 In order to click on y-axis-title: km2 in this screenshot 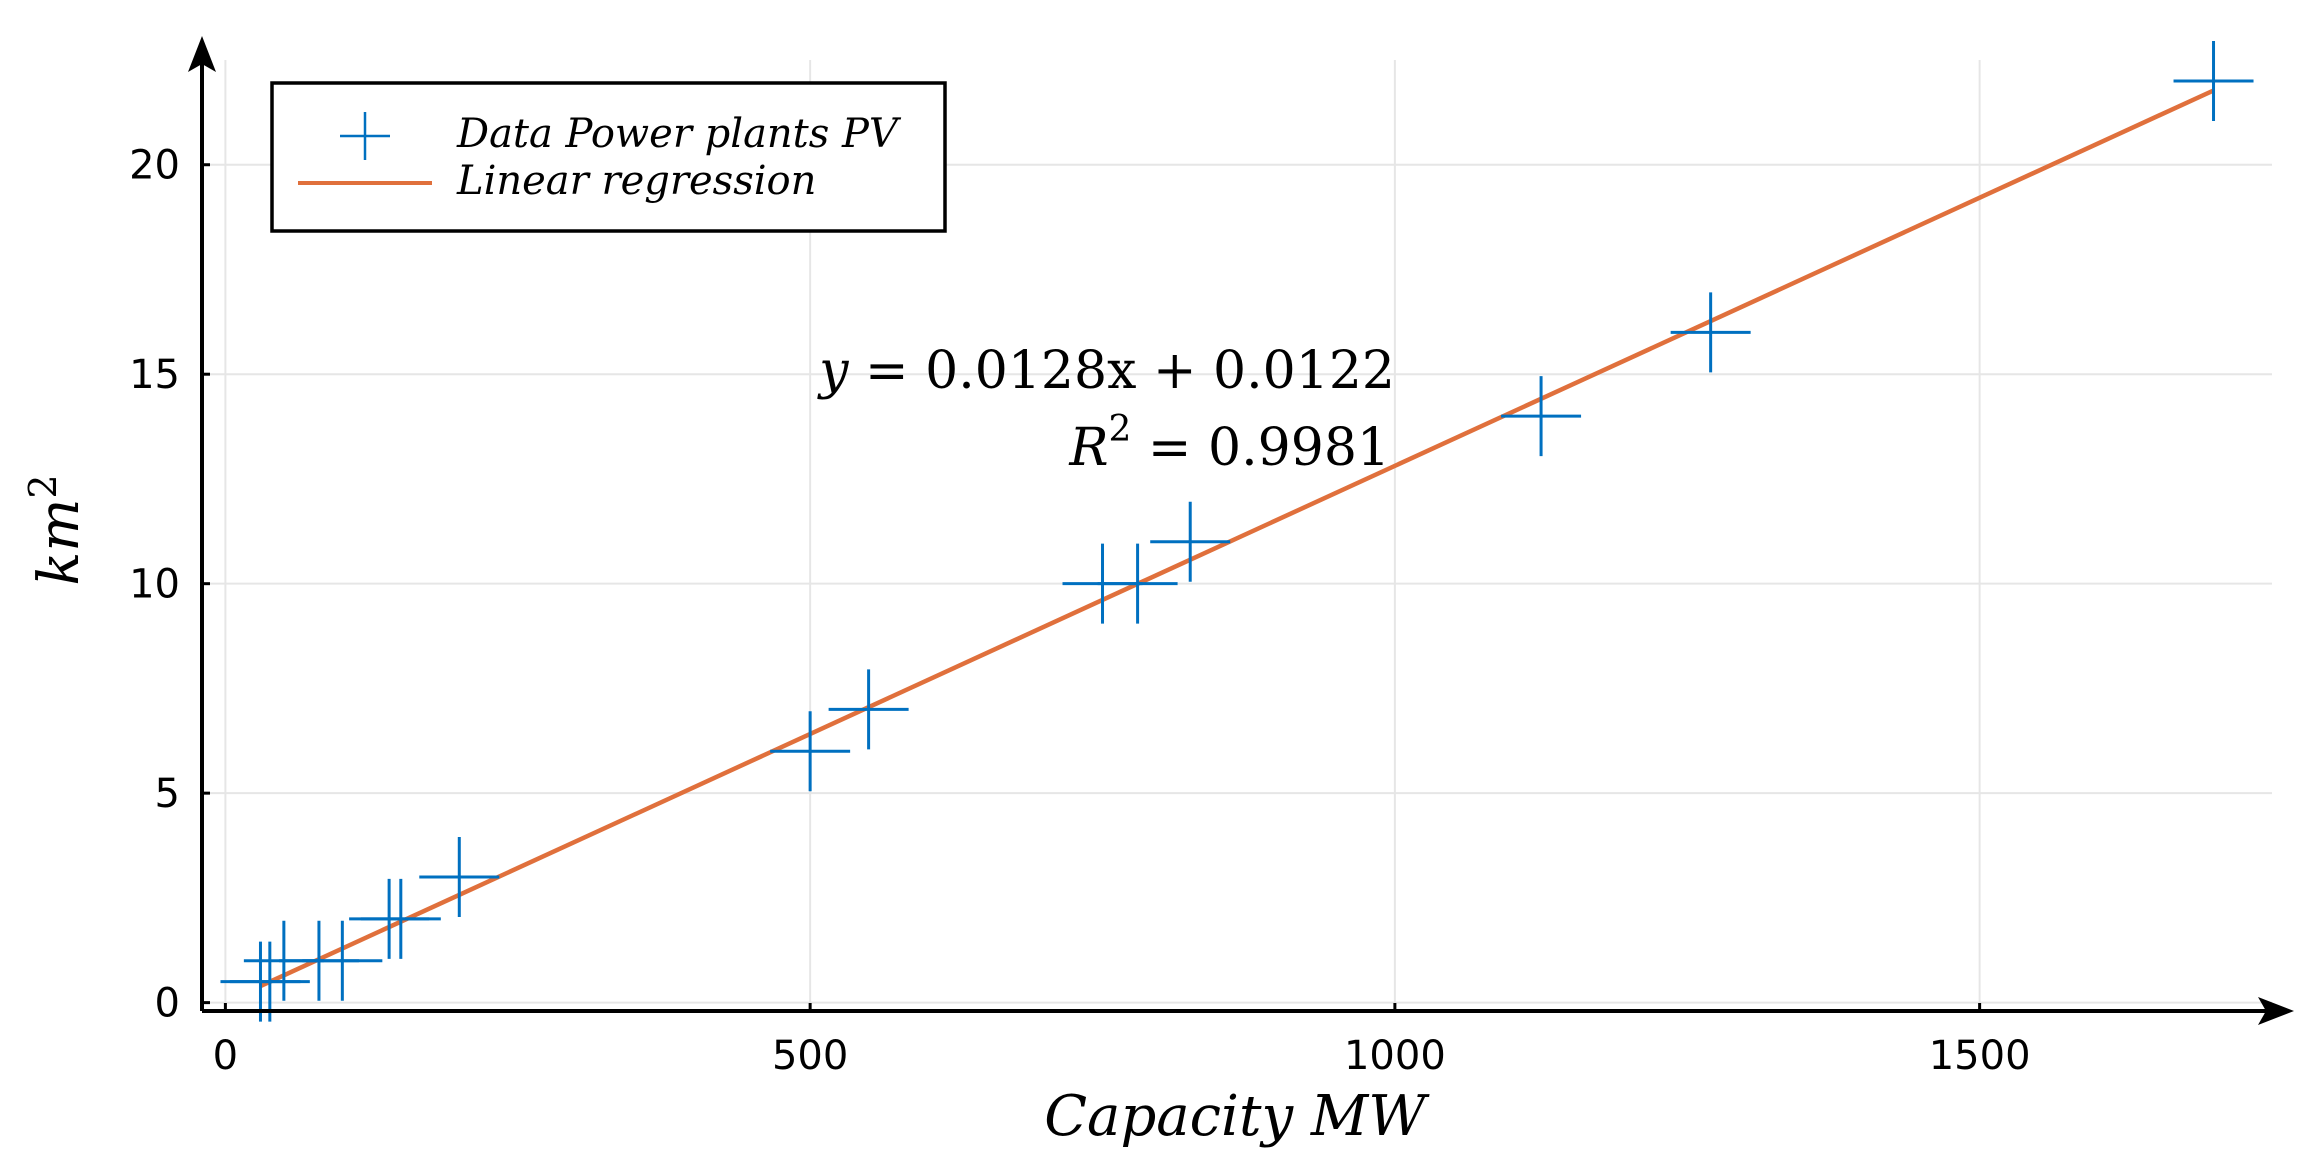, I will do `click(56, 529)`.